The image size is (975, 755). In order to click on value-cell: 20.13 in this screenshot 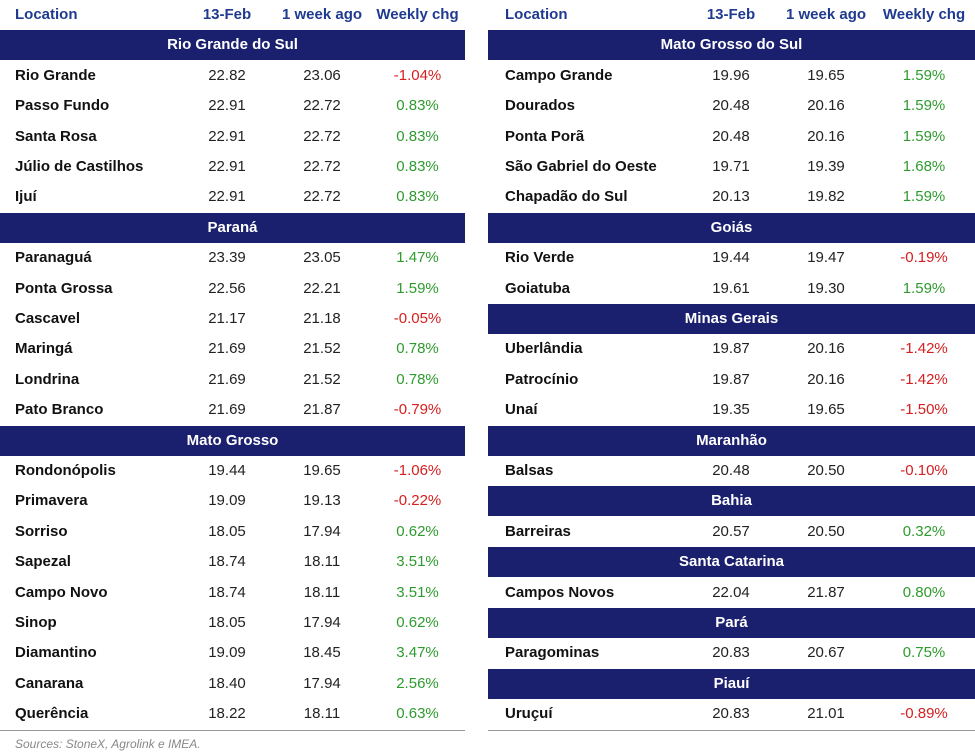, I will do `click(731, 197)`.